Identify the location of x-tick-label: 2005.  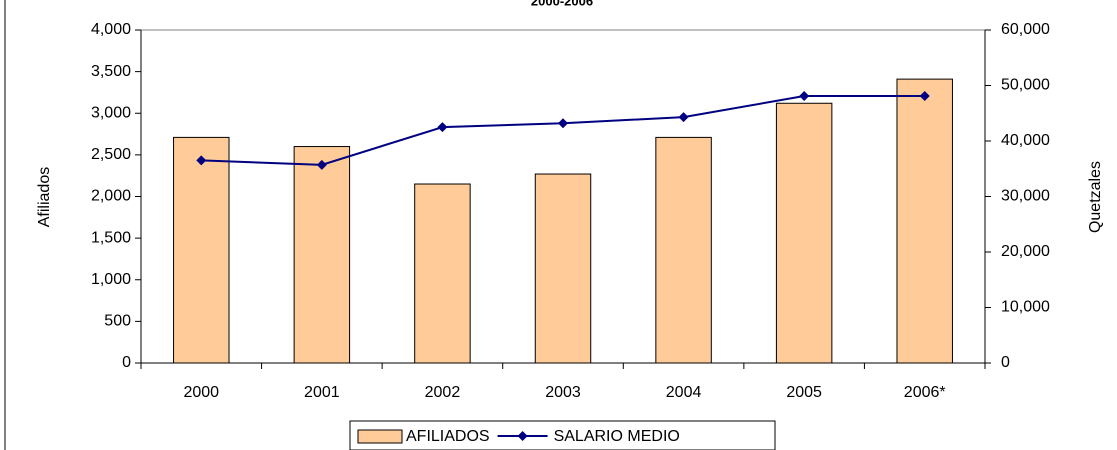
(804, 392).